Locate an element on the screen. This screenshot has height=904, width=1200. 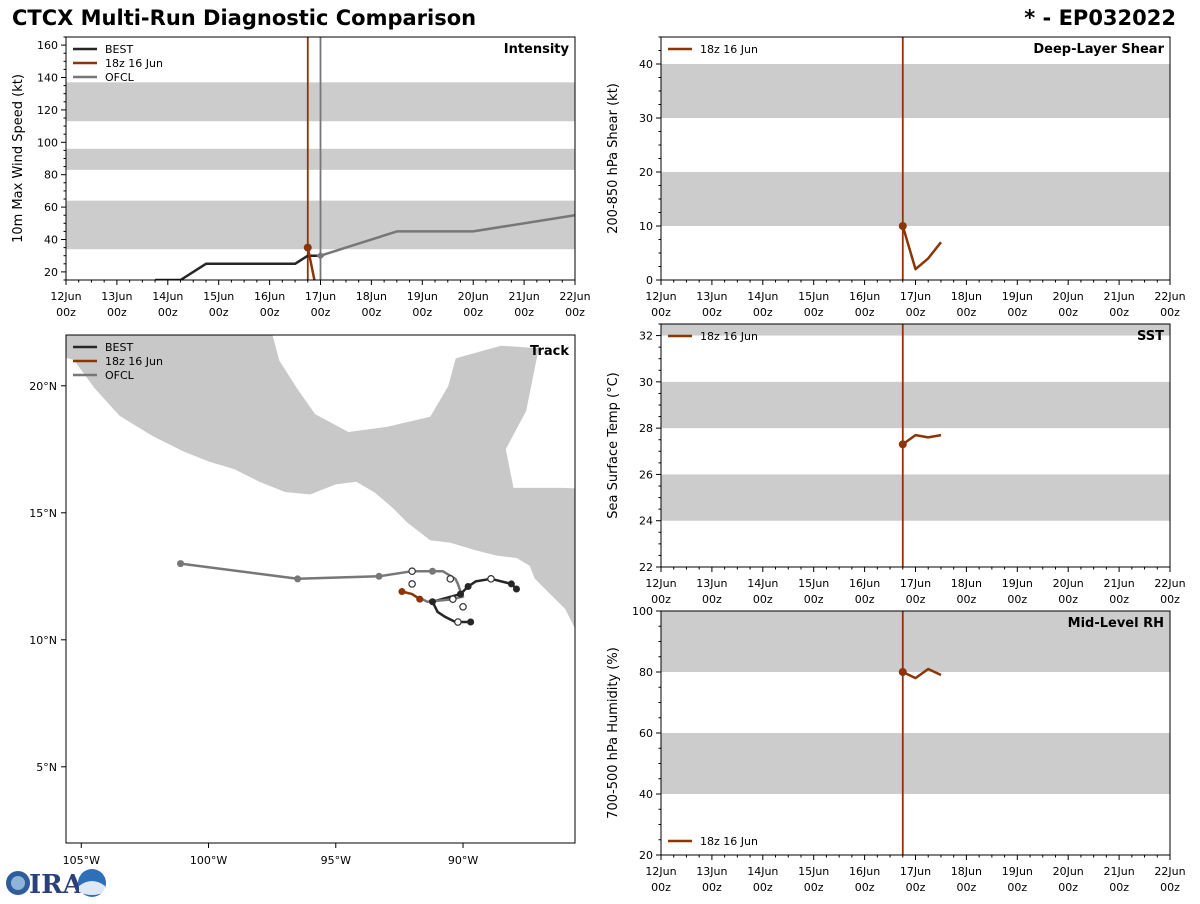
track-point-run is located at coordinates (420, 599).